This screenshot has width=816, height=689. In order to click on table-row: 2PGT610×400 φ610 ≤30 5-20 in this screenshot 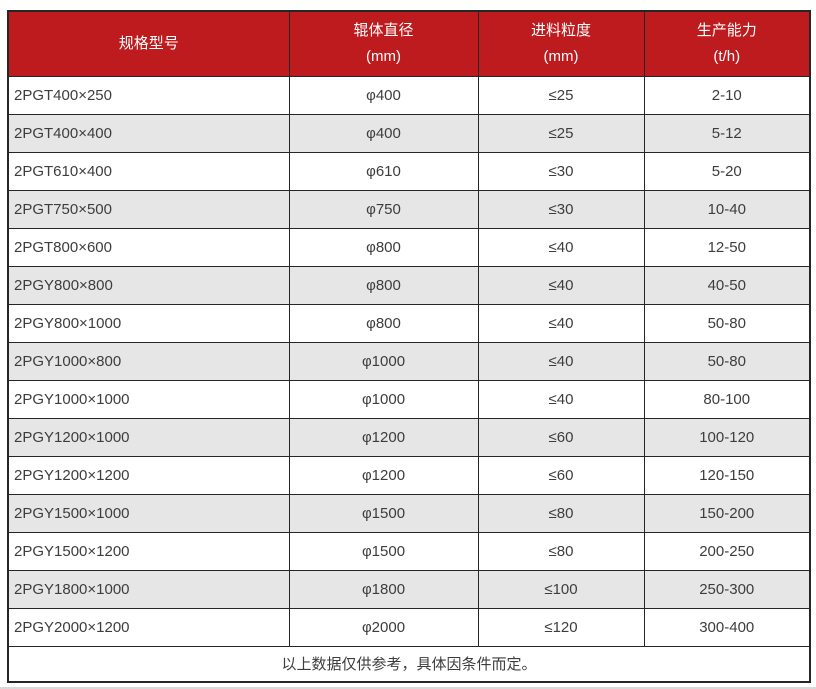, I will do `click(409, 171)`.